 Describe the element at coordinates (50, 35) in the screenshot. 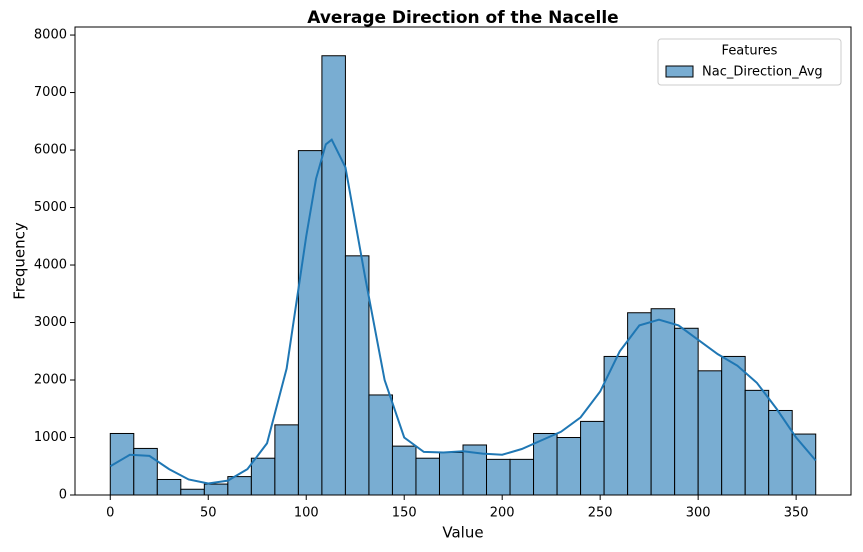

I see `y-tick-label: 8000` at that location.